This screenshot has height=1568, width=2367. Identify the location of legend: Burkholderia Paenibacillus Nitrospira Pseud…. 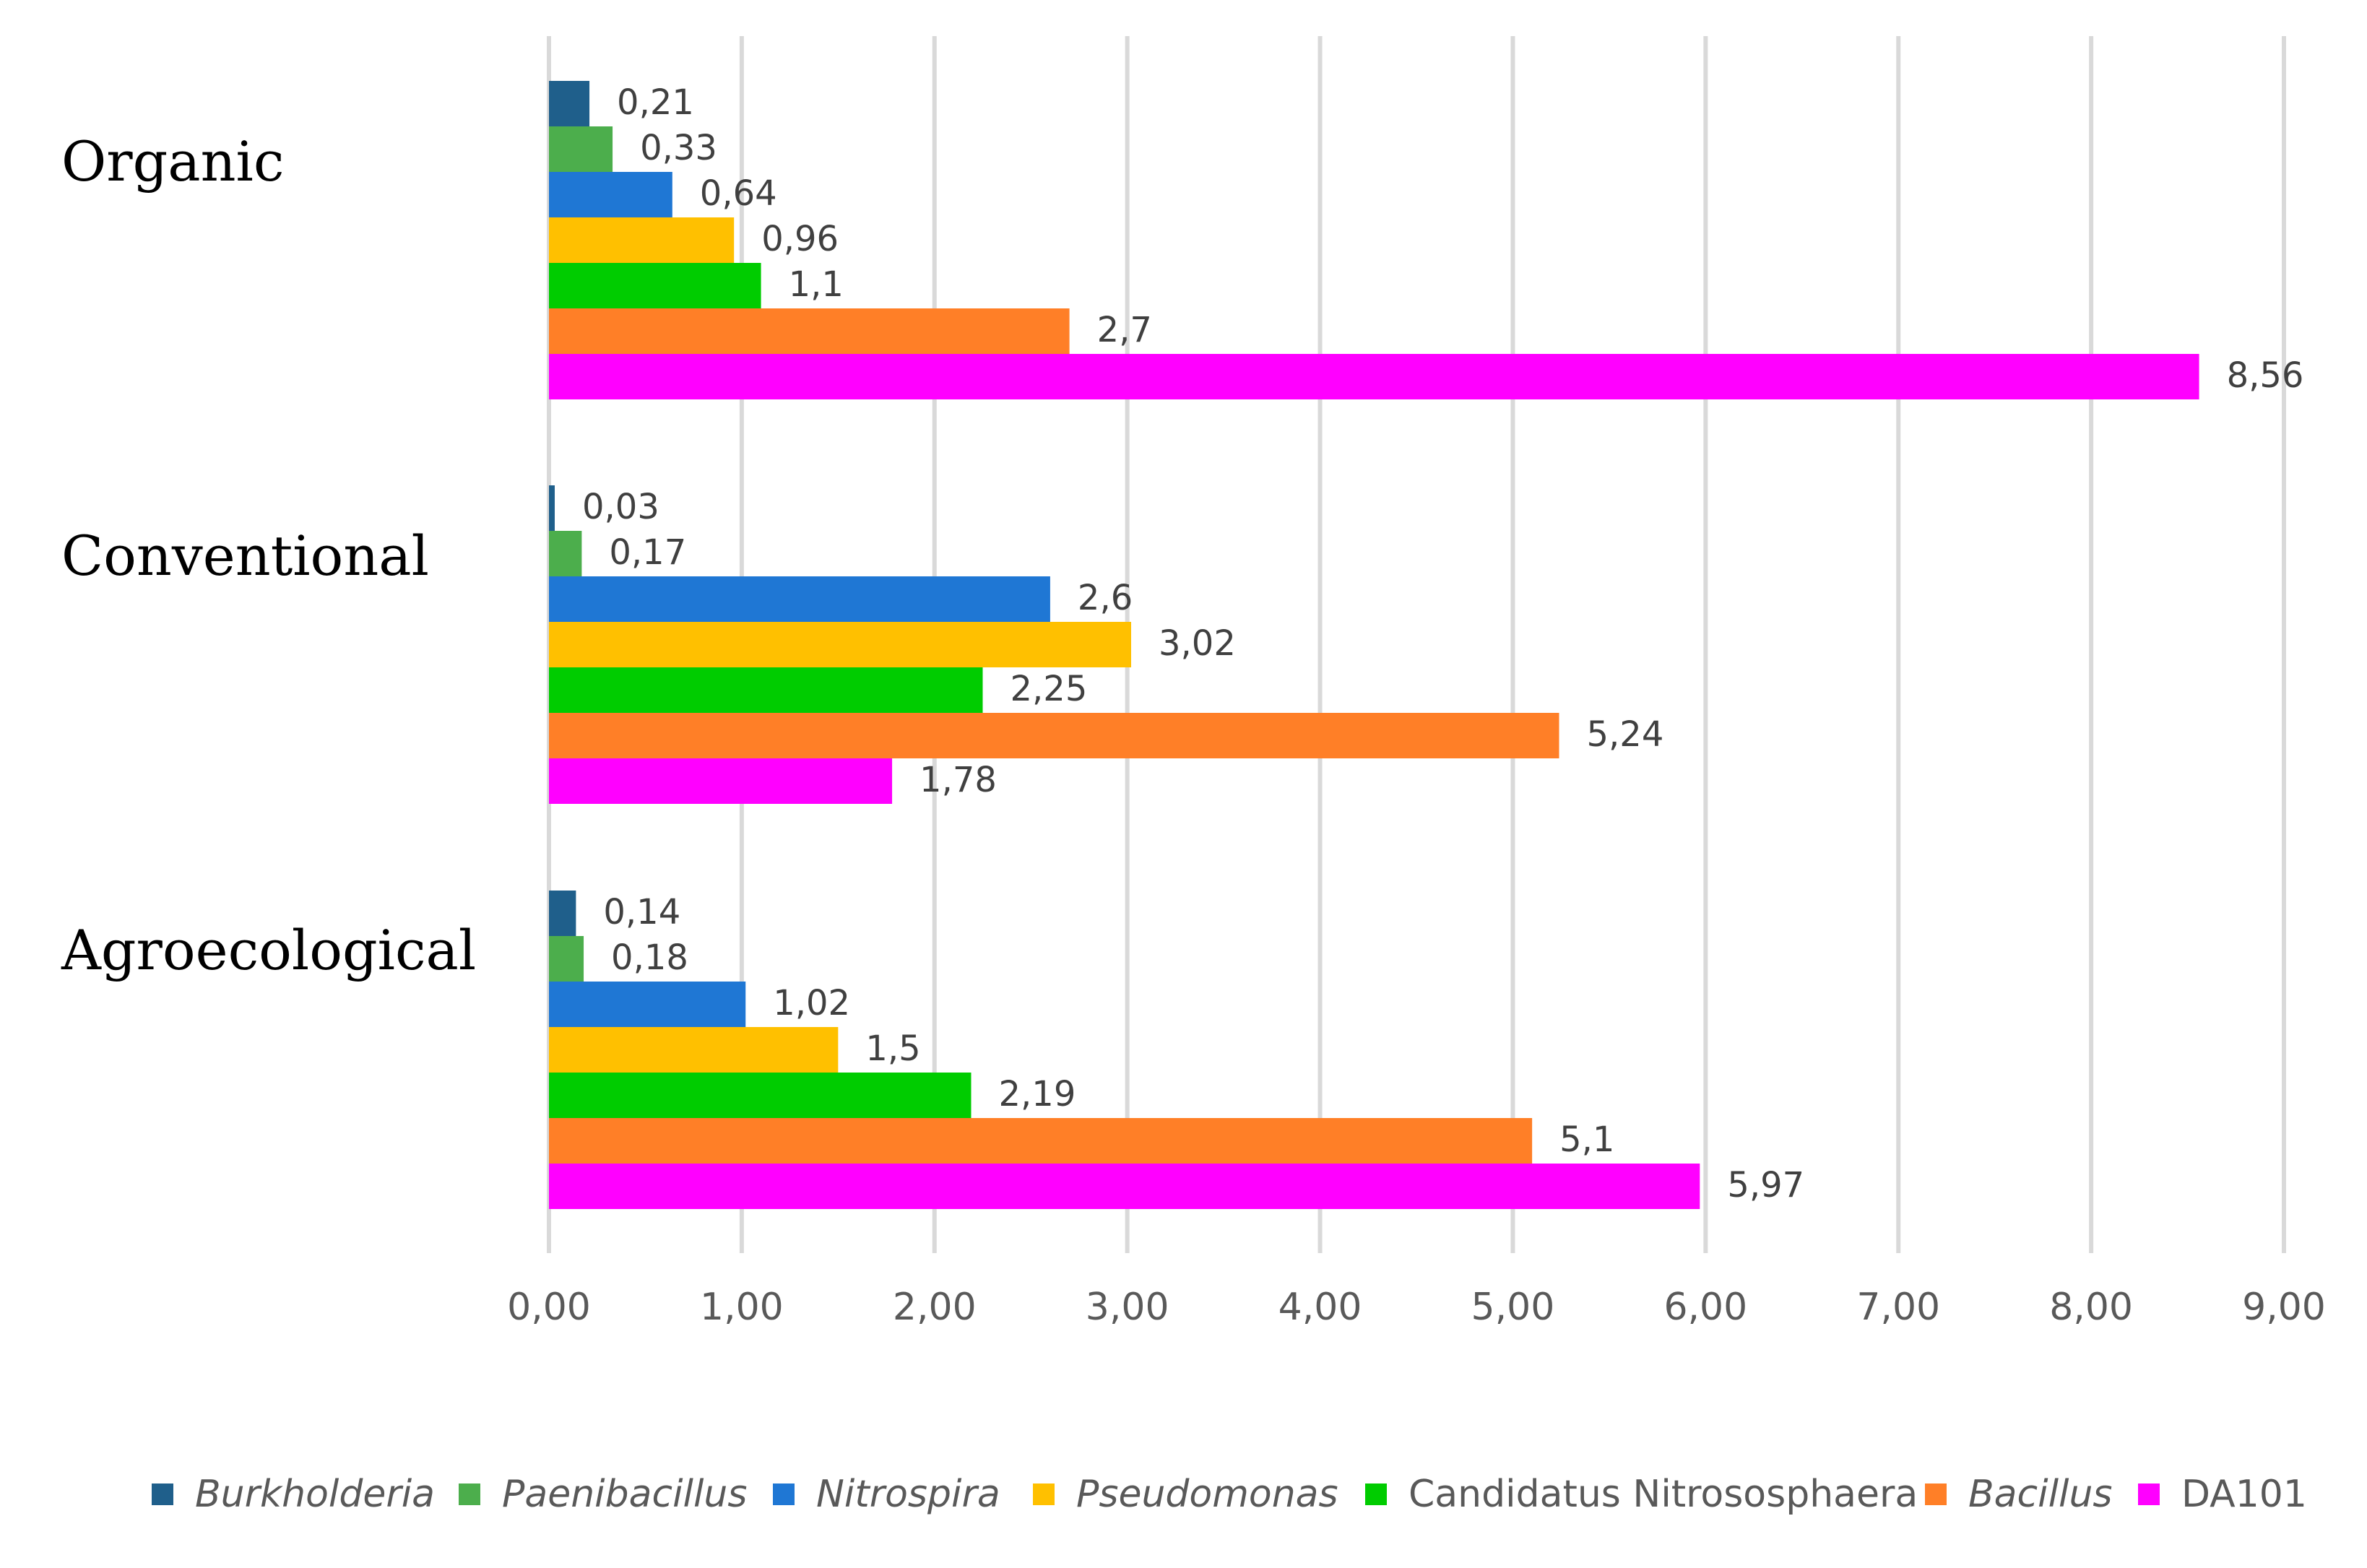
(1230, 1494).